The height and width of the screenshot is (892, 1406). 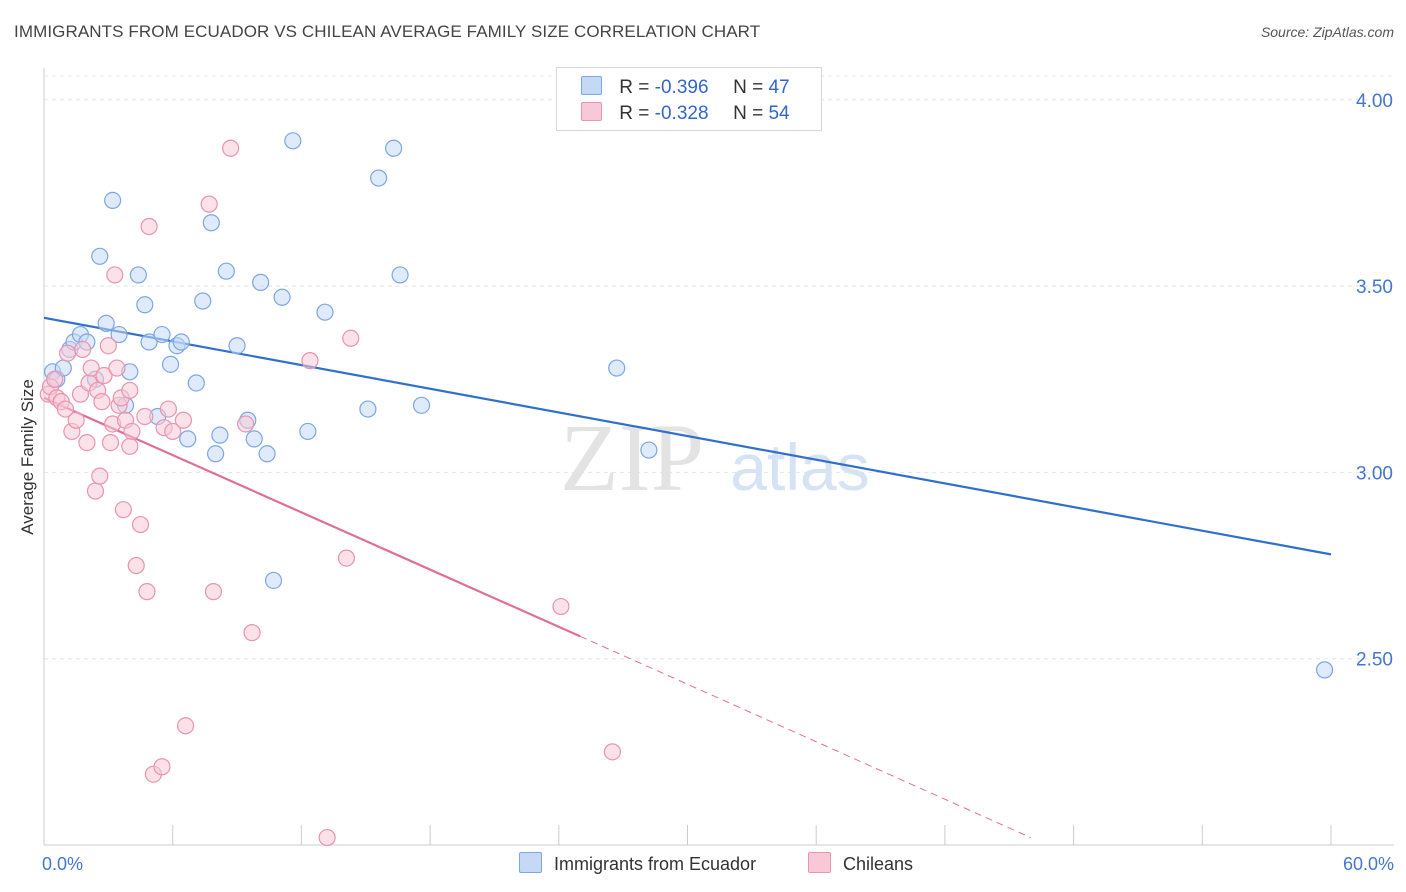 I want to click on legend-n-value: 47, so click(x=779, y=87).